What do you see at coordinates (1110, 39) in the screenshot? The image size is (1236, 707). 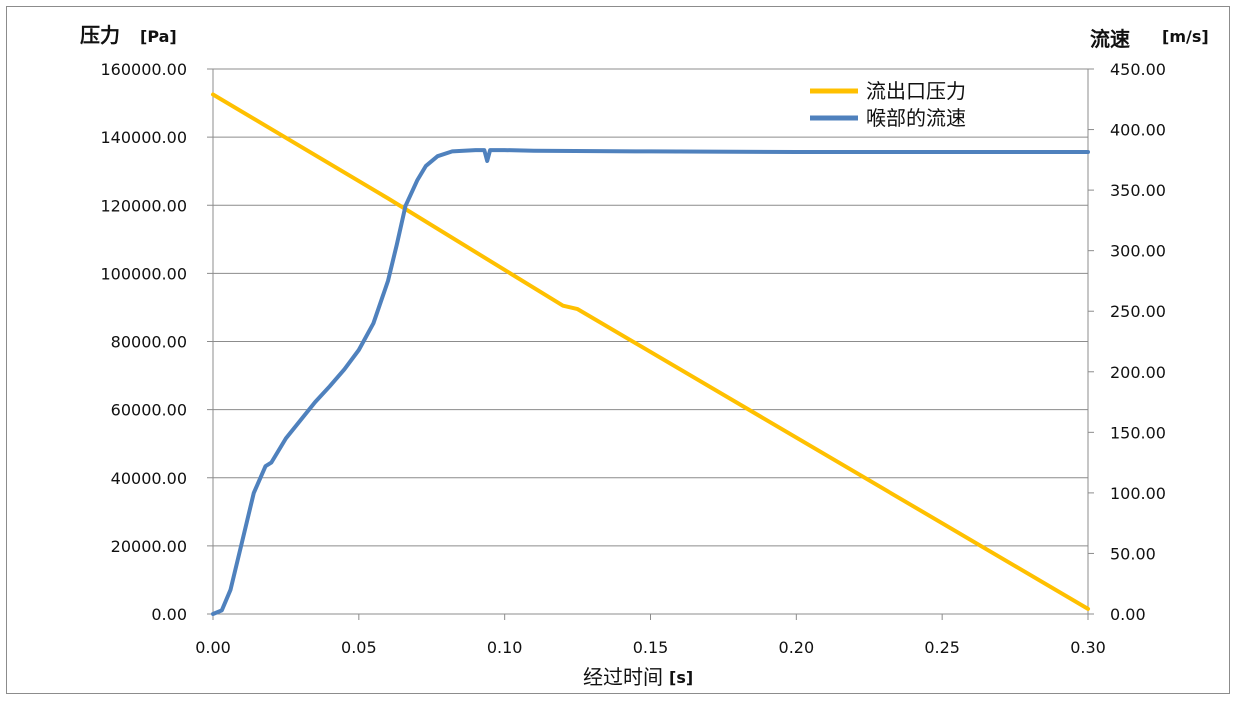 I see `right-axis-title: 流速` at bounding box center [1110, 39].